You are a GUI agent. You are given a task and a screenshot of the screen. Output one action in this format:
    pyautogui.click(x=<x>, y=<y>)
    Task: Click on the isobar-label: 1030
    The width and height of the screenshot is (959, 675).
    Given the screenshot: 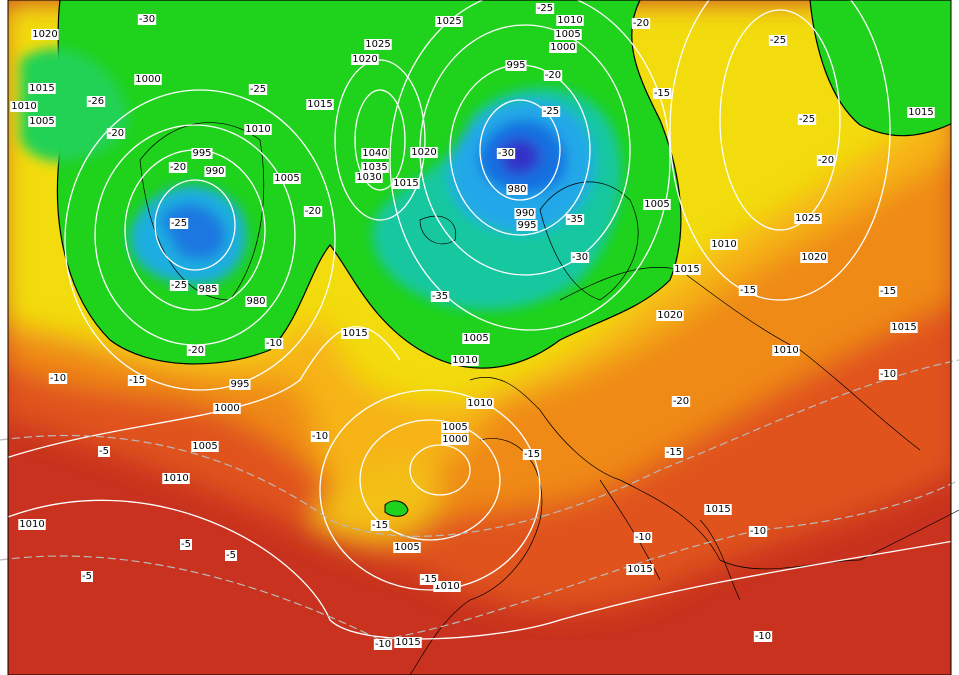 What is the action you would take?
    pyautogui.click(x=368, y=177)
    